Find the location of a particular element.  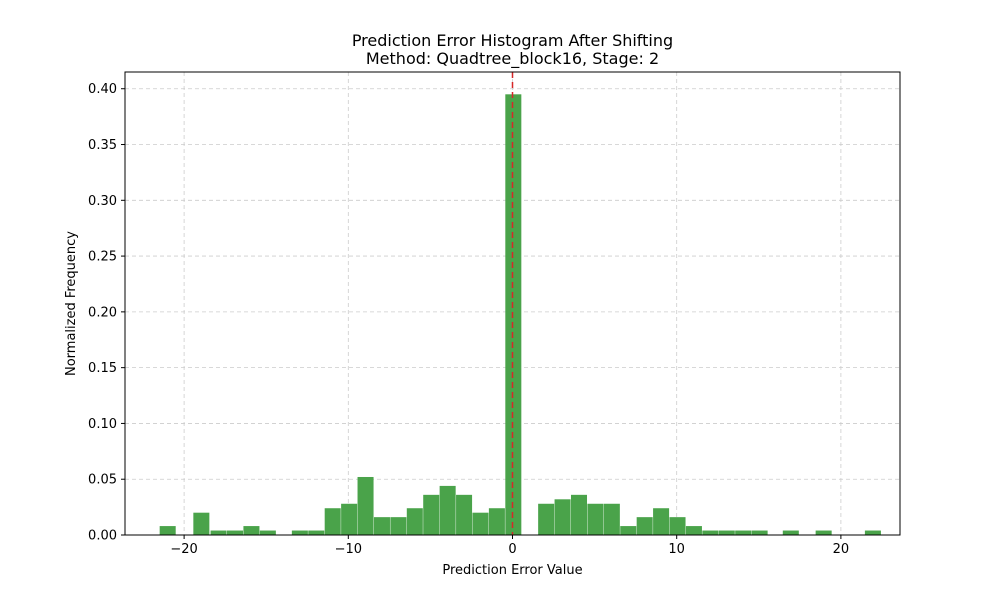

y-tick-label: 0.40 is located at coordinates (102, 89).